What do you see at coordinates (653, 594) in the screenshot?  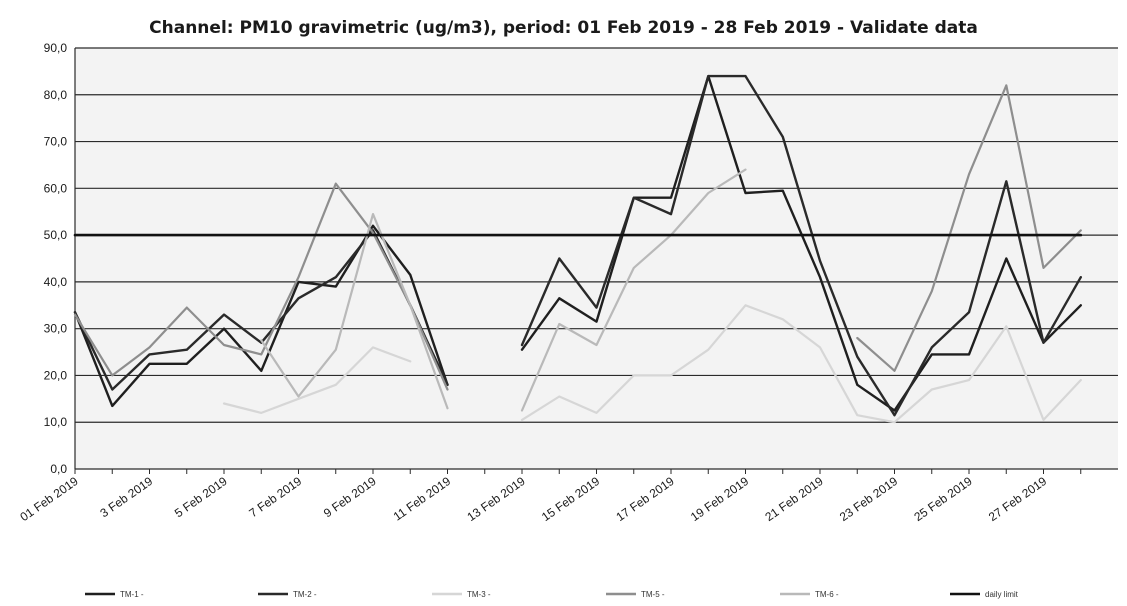 I see `legend-label-tm-5: TM-5 -` at bounding box center [653, 594].